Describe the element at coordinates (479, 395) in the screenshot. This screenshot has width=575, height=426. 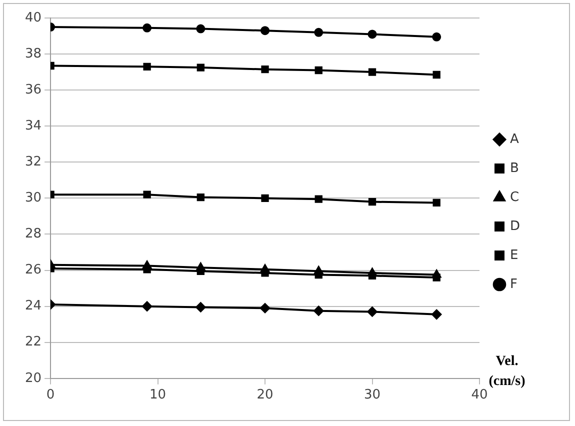
I see `x-tick-label: 40` at that location.